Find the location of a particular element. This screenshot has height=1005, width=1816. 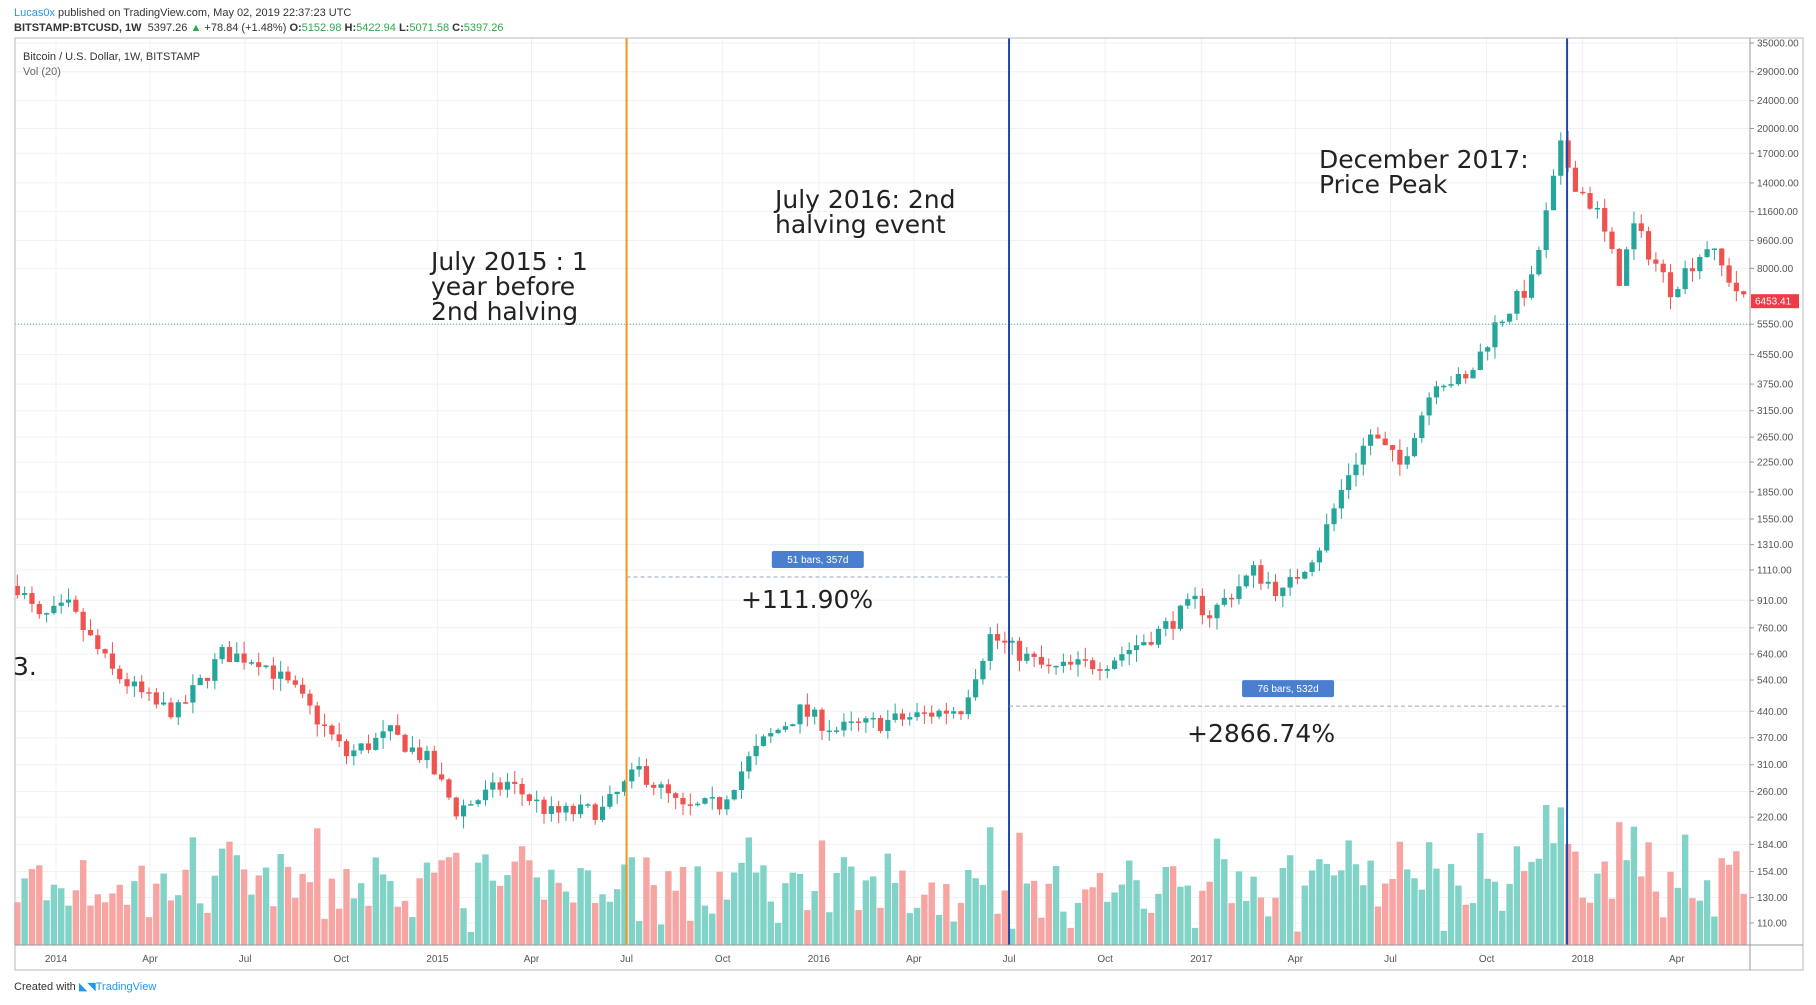

y-tick-label: 9600.00 is located at coordinates (1775, 241).